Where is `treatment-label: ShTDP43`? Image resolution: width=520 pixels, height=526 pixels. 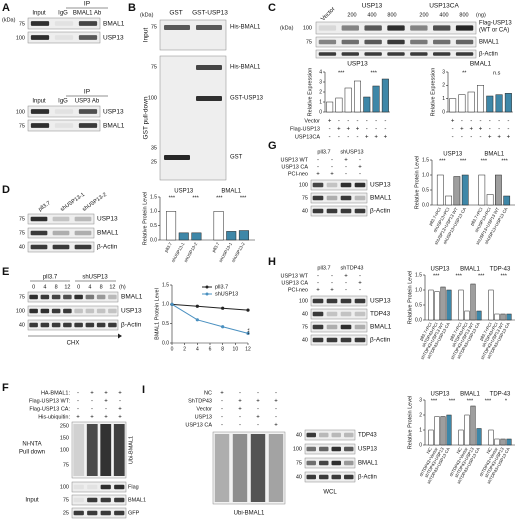
treatment-label: ShTDP43 is located at coordinates (200, 401).